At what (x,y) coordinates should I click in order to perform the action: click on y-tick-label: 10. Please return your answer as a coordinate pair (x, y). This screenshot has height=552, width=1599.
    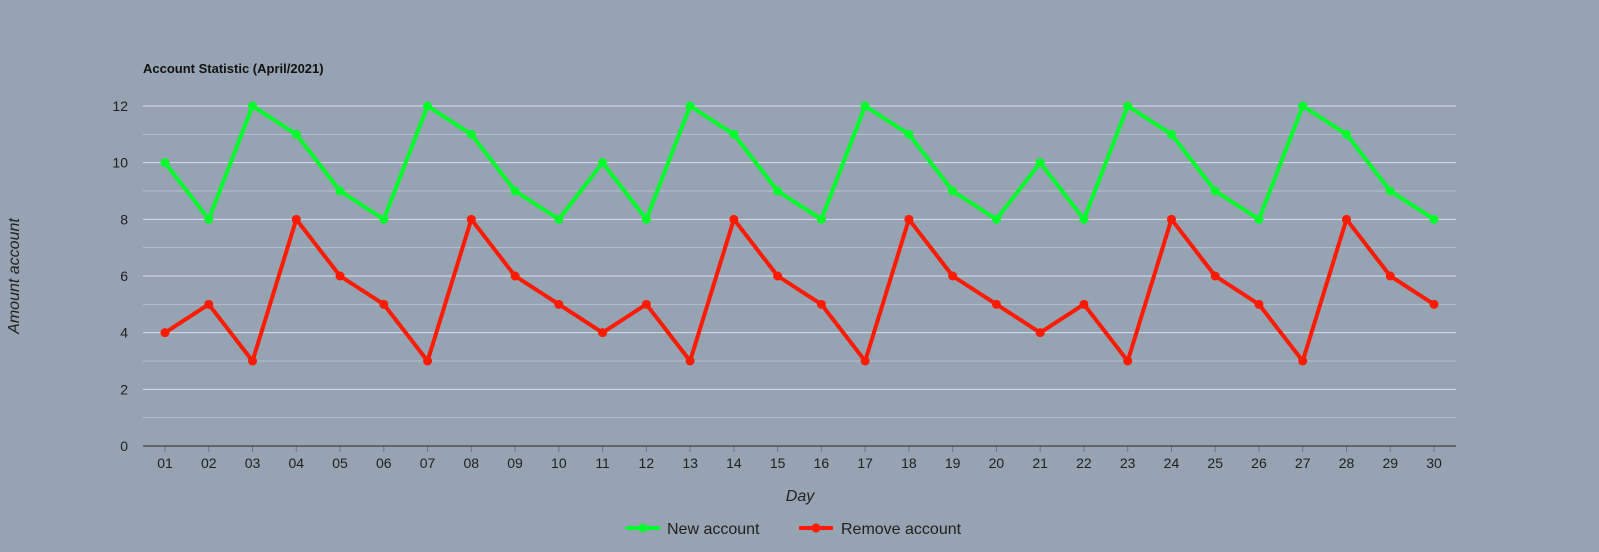
    Looking at the image, I should click on (120, 163).